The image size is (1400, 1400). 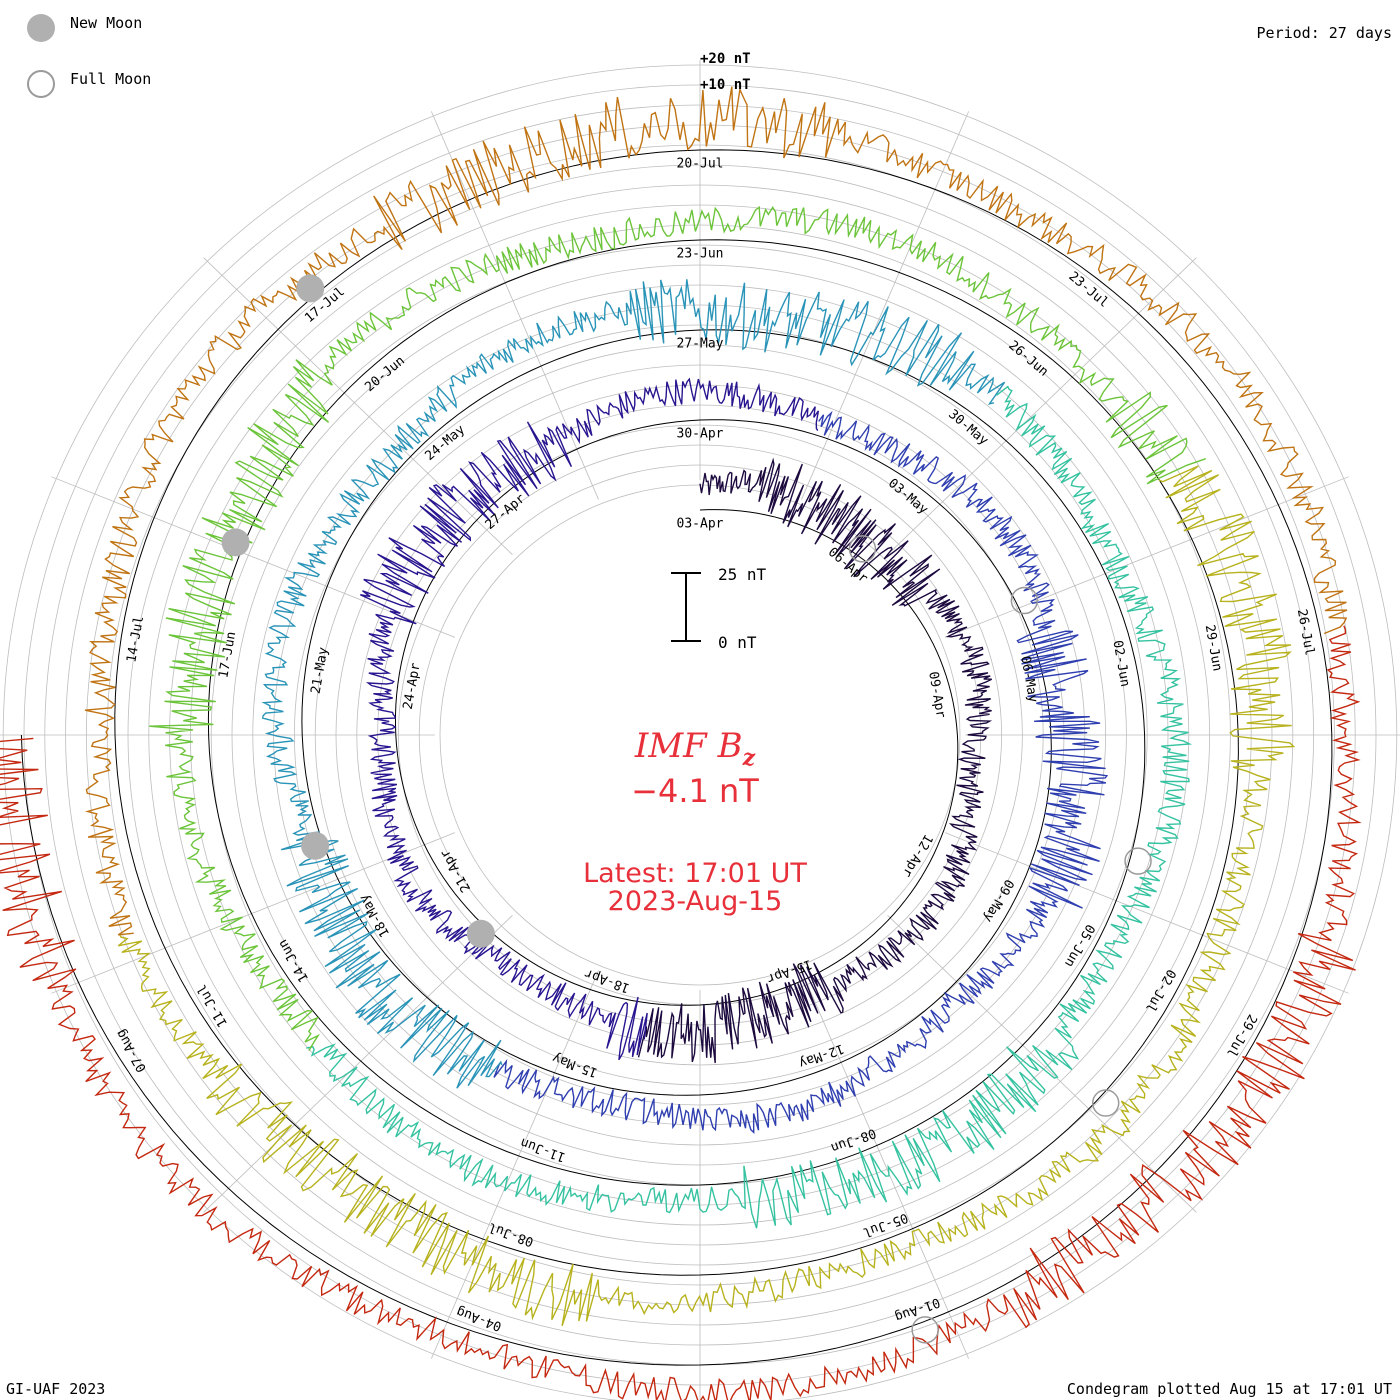 I want to click on parameter-name: IMF B, so click(x=688, y=746).